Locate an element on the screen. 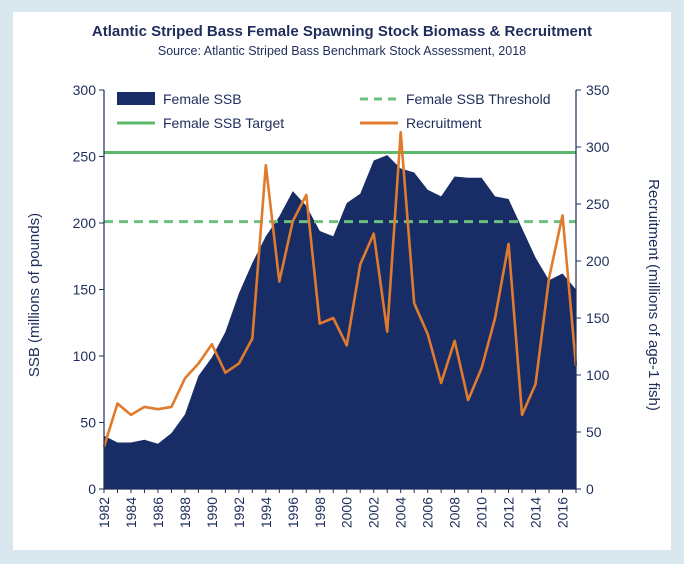  y-tick-label: 50 is located at coordinates (88, 423).